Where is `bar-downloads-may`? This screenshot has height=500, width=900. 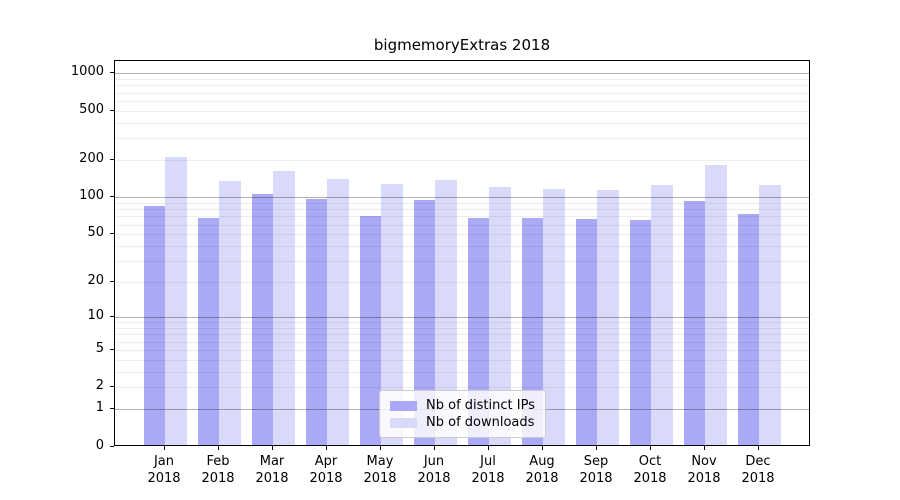 bar-downloads-may is located at coordinates (392, 314).